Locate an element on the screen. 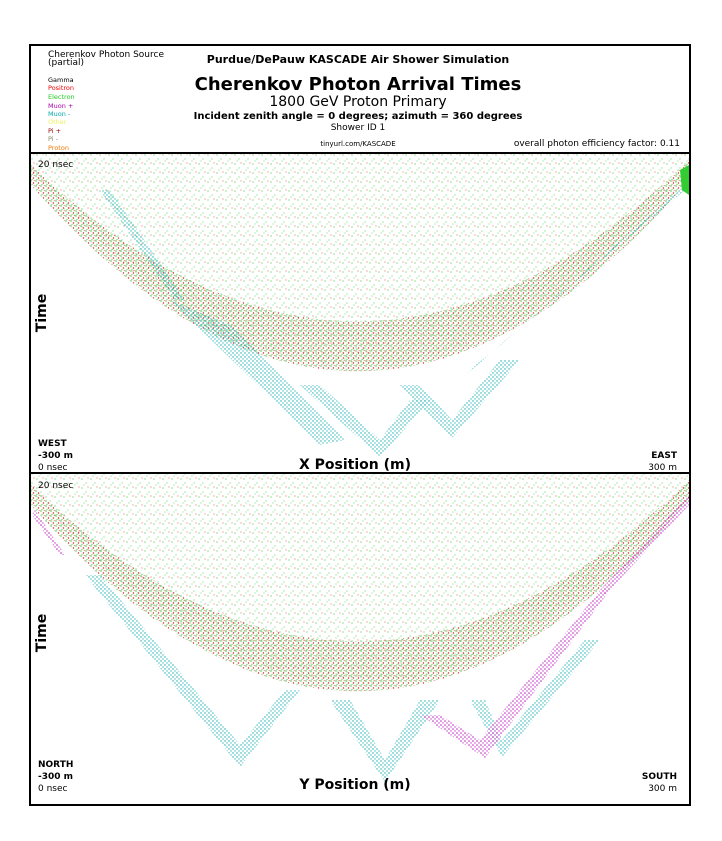 This screenshot has height=841, width=722. efficiency: overall photon efficiency factor: 0.11 is located at coordinates (597, 144).